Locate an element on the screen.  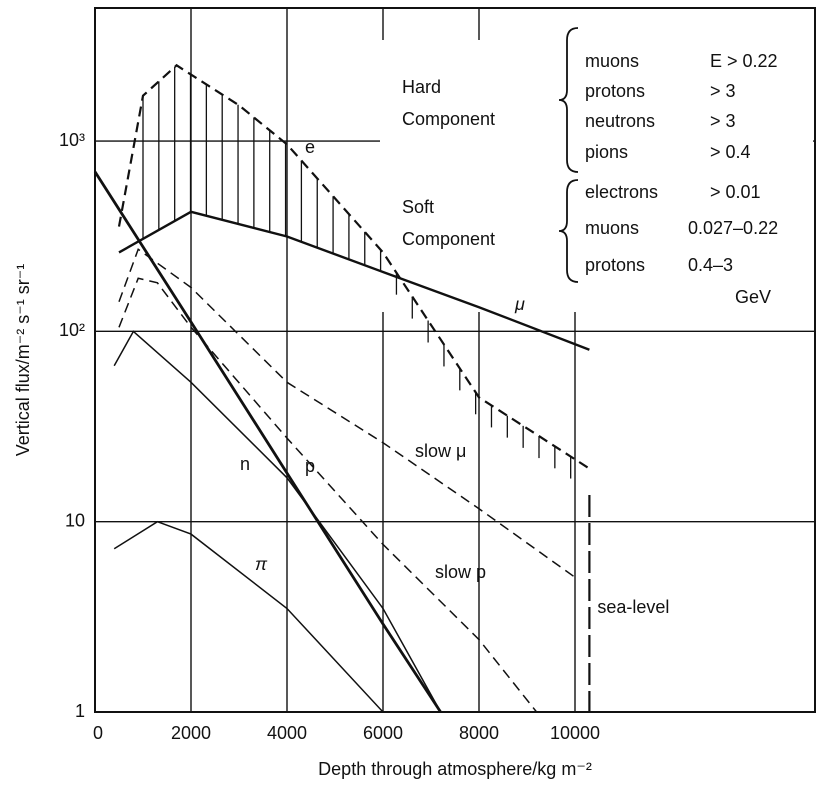
x-tick-label: 0 is located at coordinates (98, 733).